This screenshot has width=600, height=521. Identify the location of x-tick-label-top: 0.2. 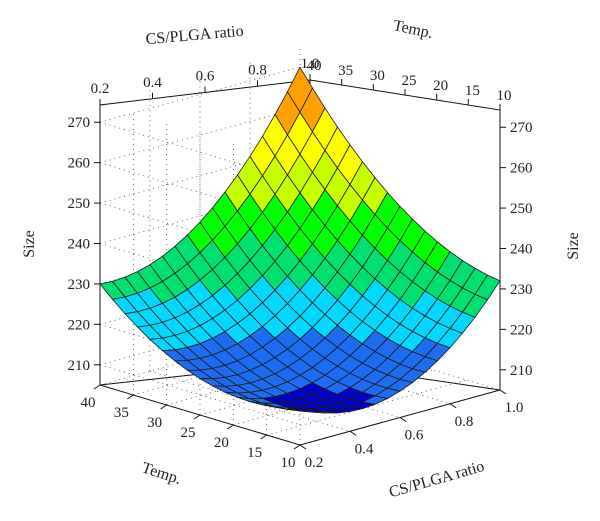
(100, 89).